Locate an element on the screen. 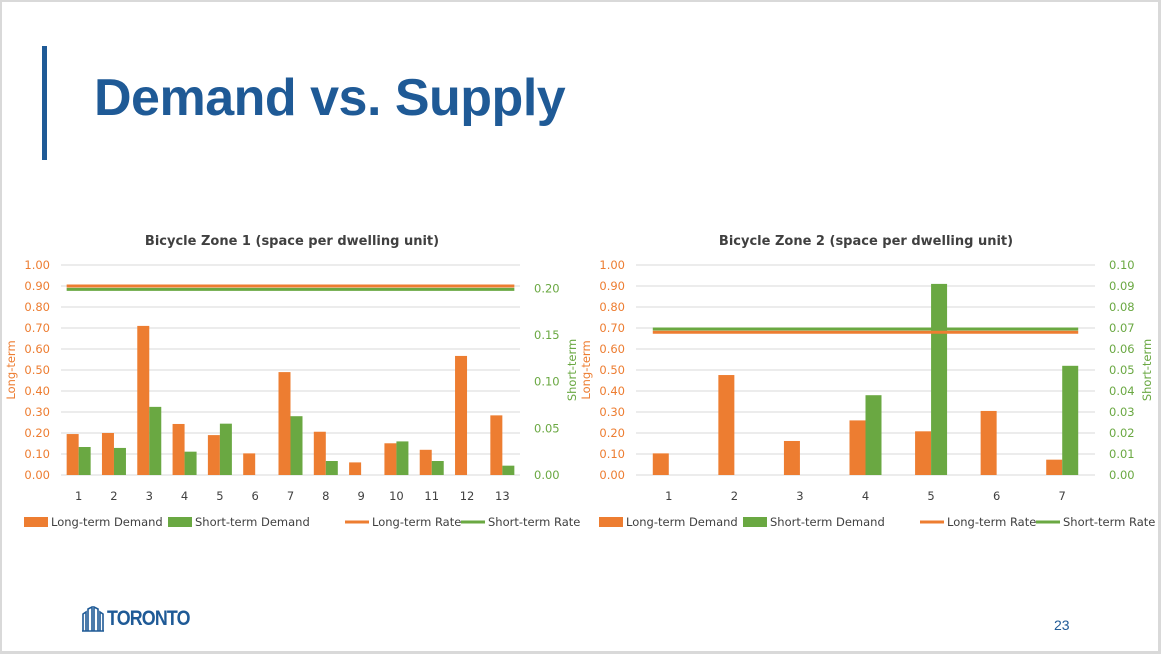 The width and height of the screenshot is (1161, 654). y2-tick-label: 0.15 is located at coordinates (547, 335).